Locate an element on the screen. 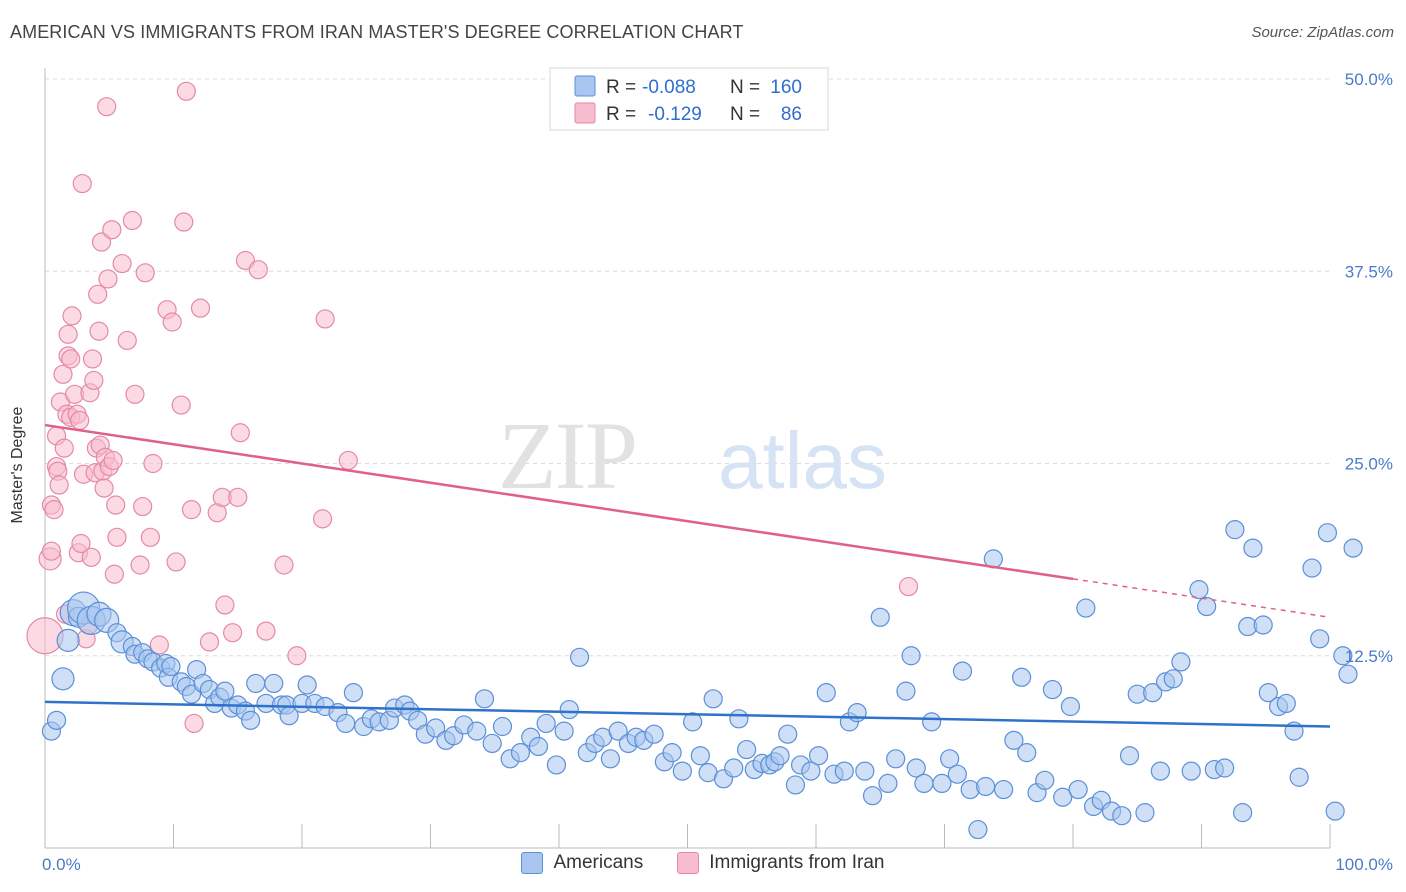 The width and height of the screenshot is (1406, 892). legend-r-value-americans: -0.088 is located at coordinates (669, 87).